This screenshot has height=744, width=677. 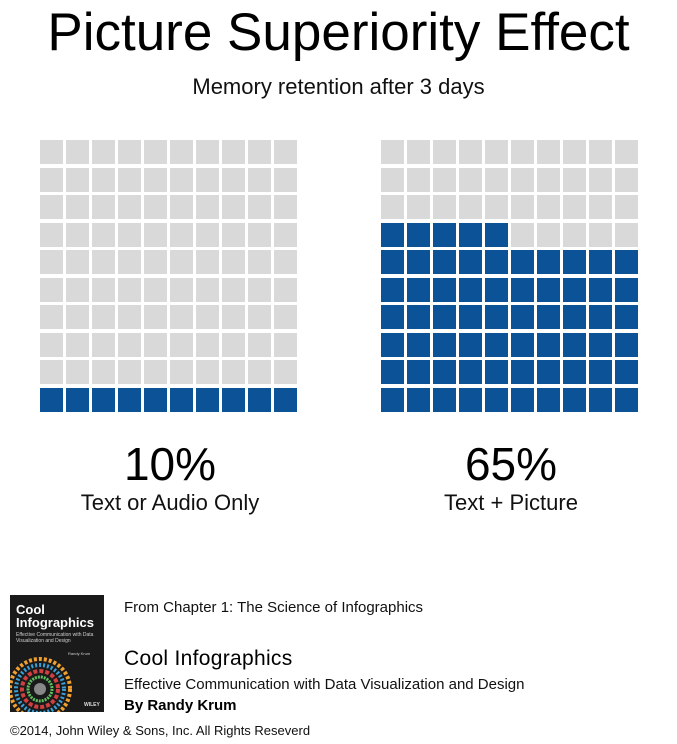 What do you see at coordinates (79, 653) in the screenshot?
I see `book-cover-author: Randy Krum` at bounding box center [79, 653].